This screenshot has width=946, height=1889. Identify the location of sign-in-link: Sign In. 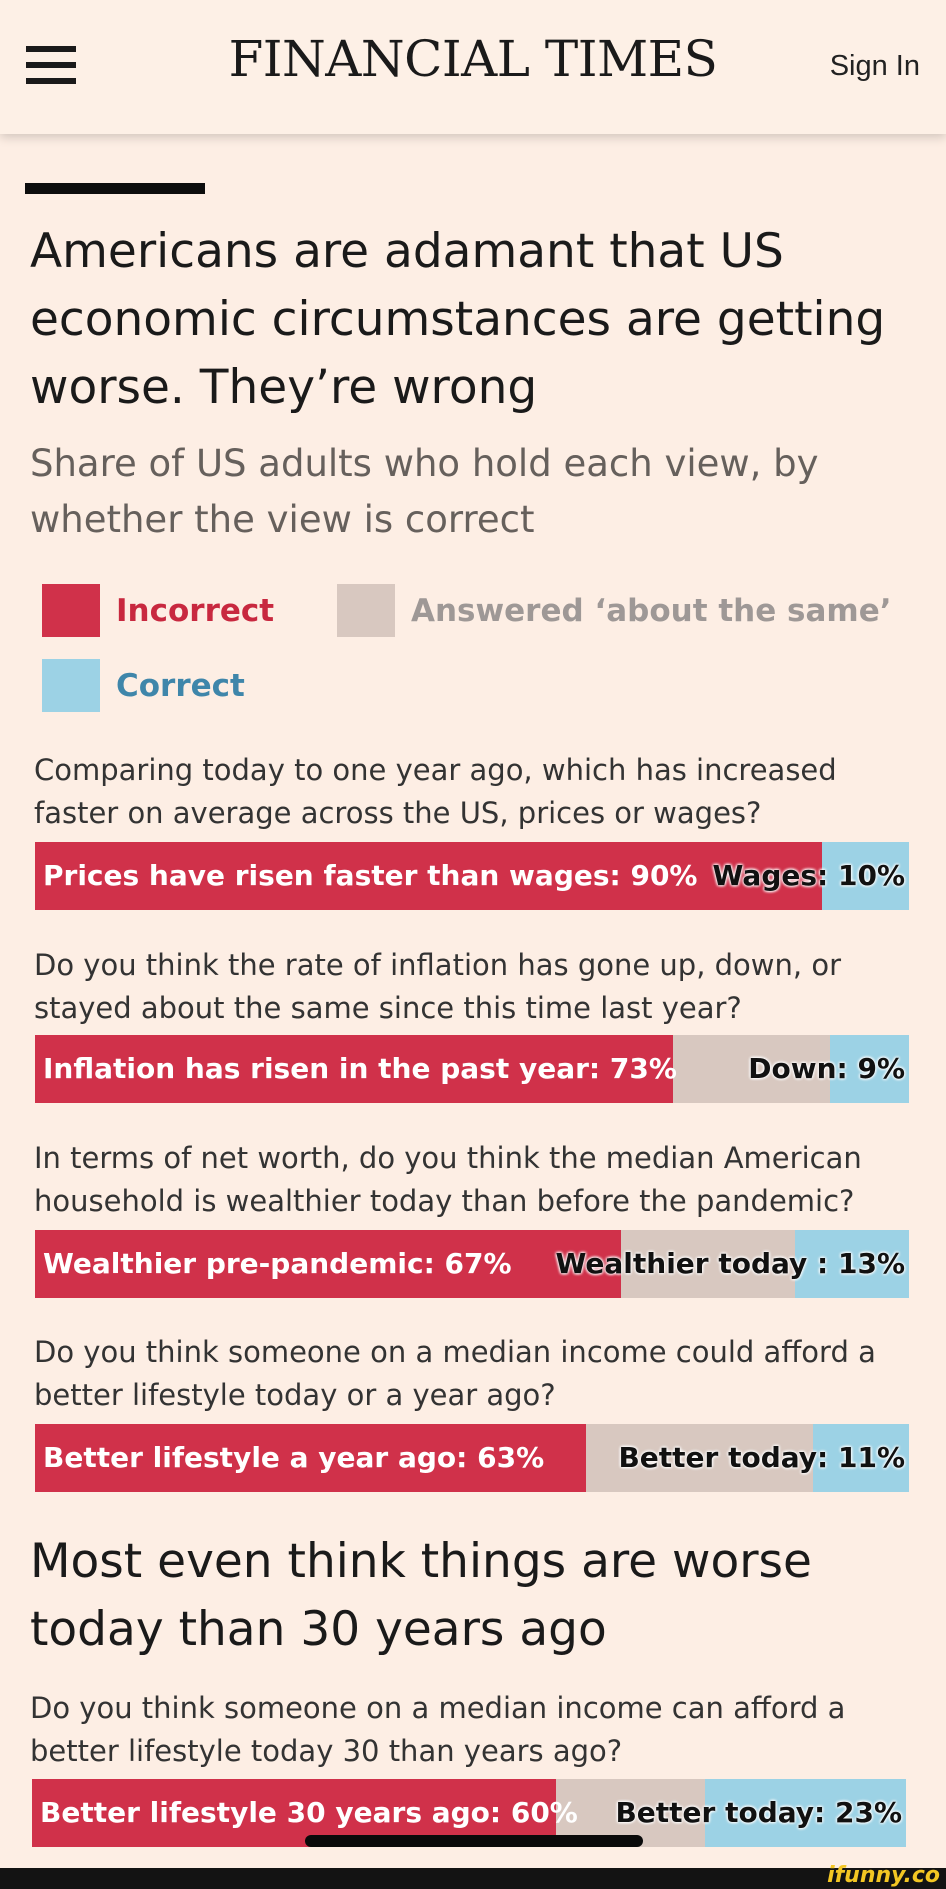
(874, 66).